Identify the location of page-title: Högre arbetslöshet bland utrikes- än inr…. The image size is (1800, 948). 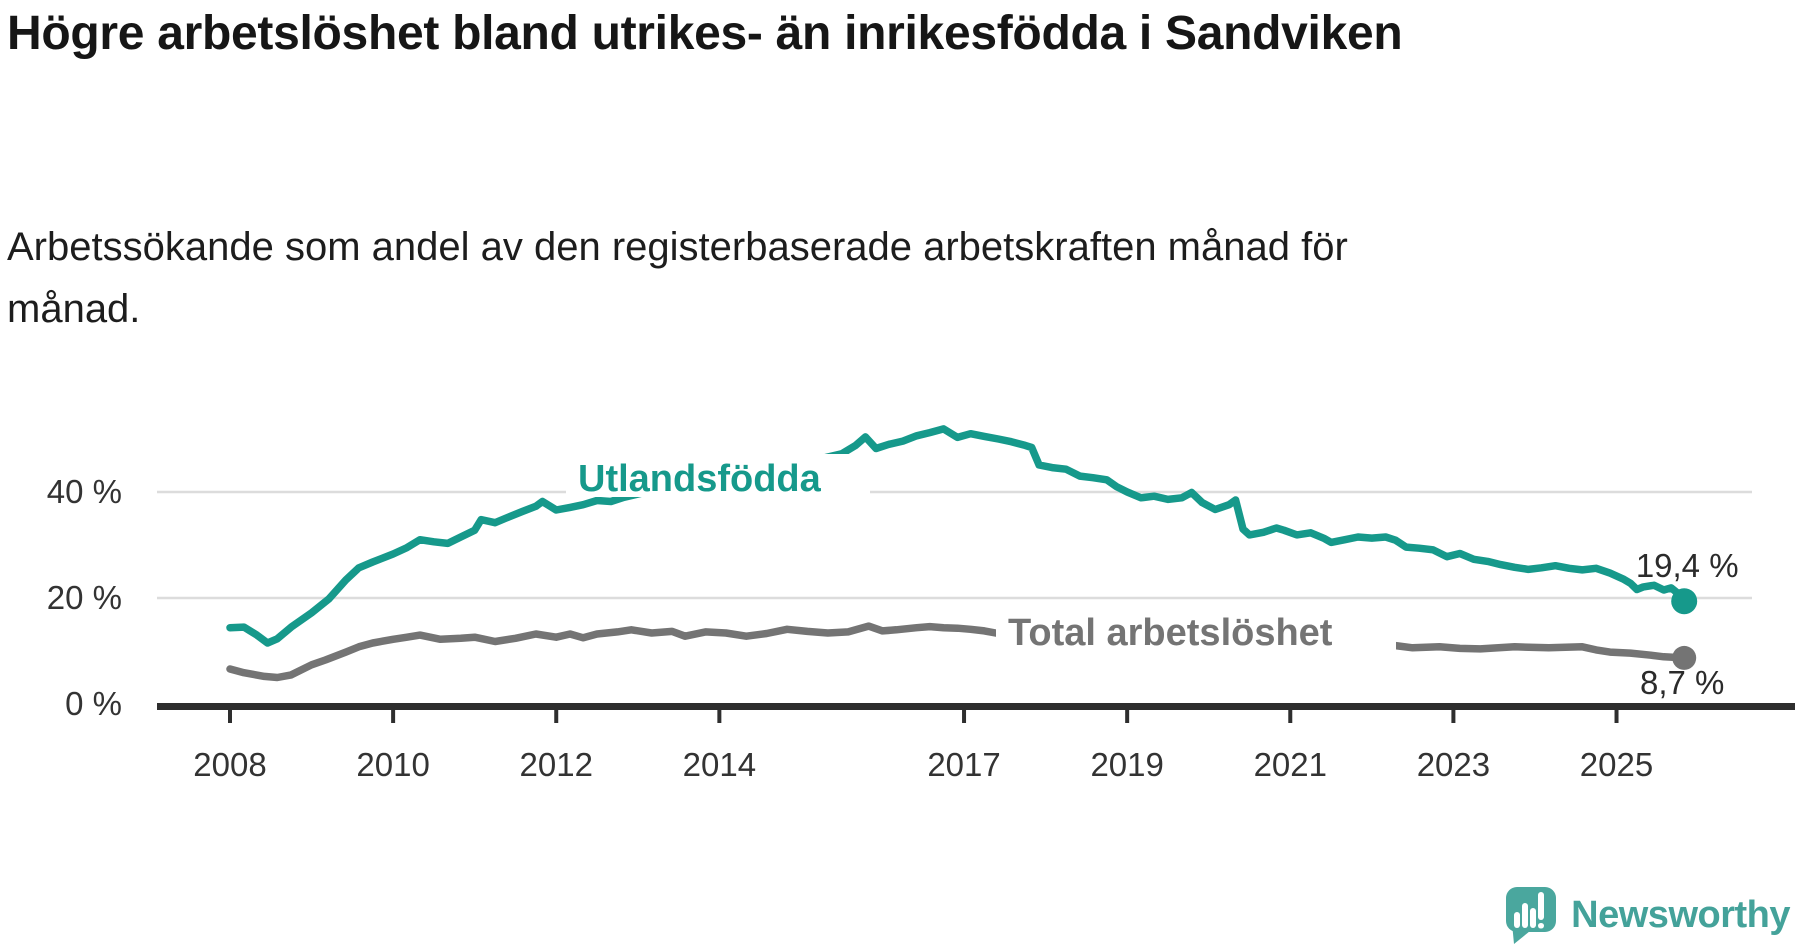
(705, 33).